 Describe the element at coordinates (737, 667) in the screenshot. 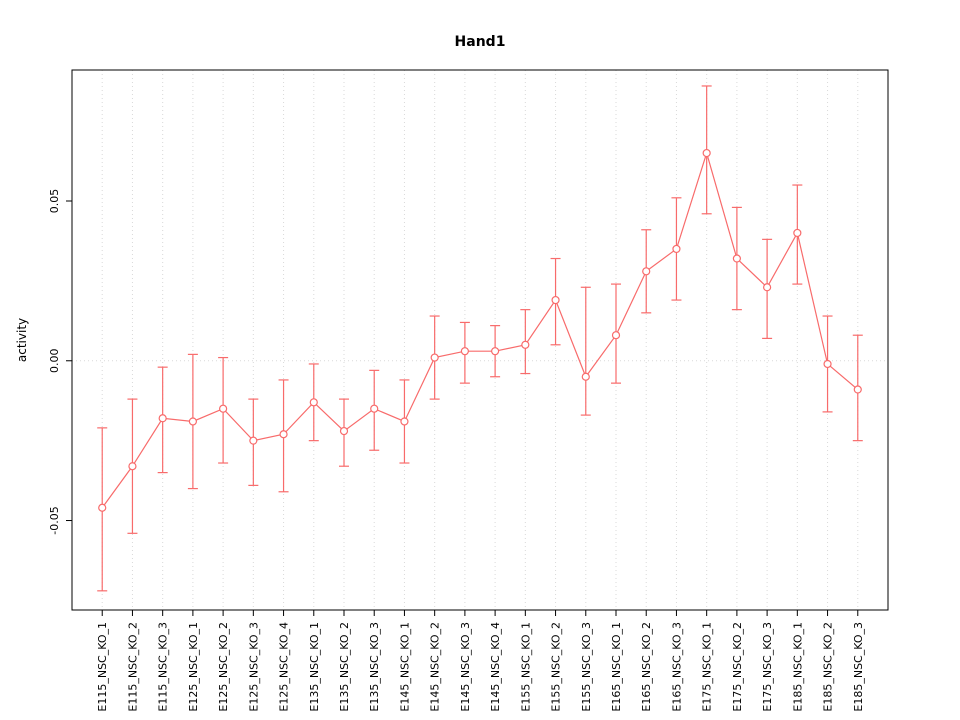

I see `x-tick-label: E175_NSC_KO_2` at that location.